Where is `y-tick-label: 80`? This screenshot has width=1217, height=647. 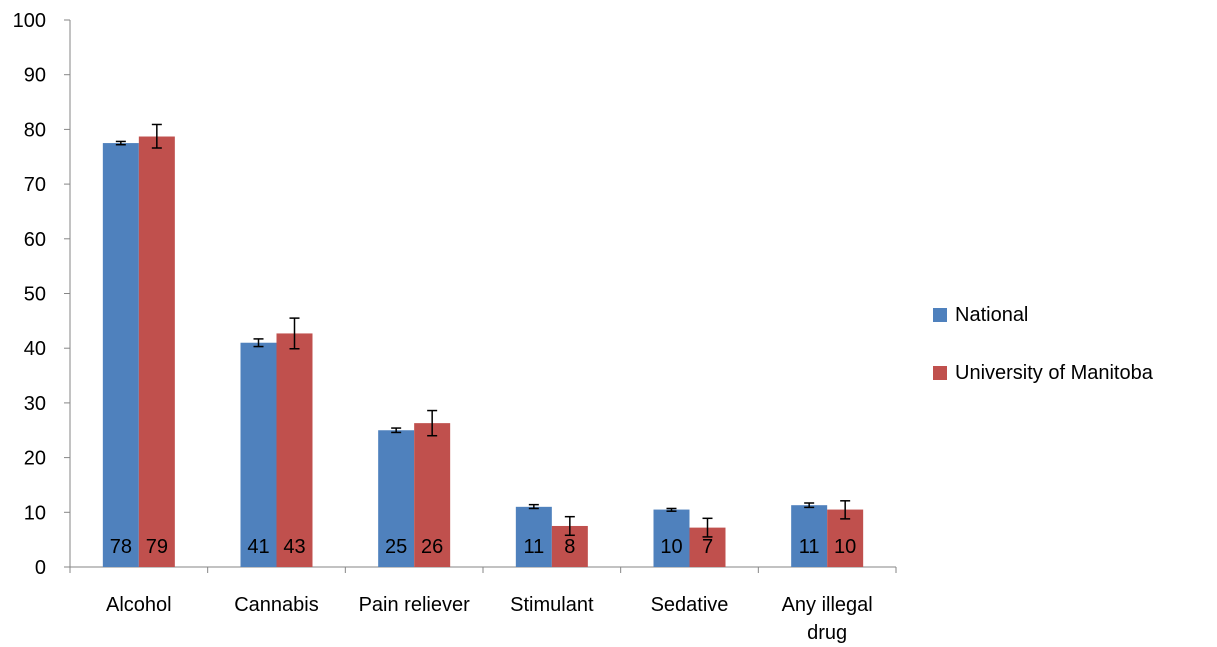
y-tick-label: 80 is located at coordinates (35, 130).